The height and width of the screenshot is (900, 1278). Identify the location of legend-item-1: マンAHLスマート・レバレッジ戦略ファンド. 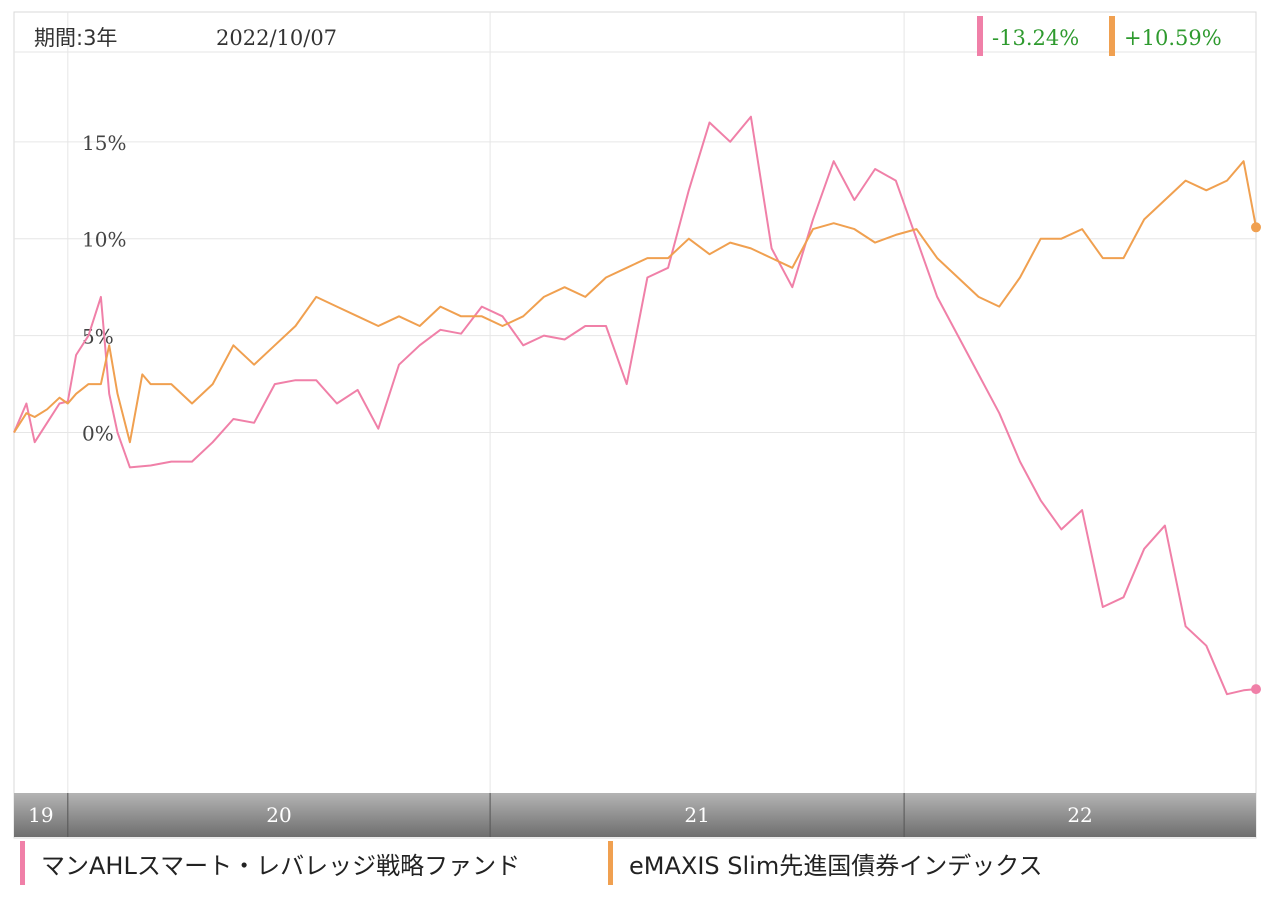
(270, 863).